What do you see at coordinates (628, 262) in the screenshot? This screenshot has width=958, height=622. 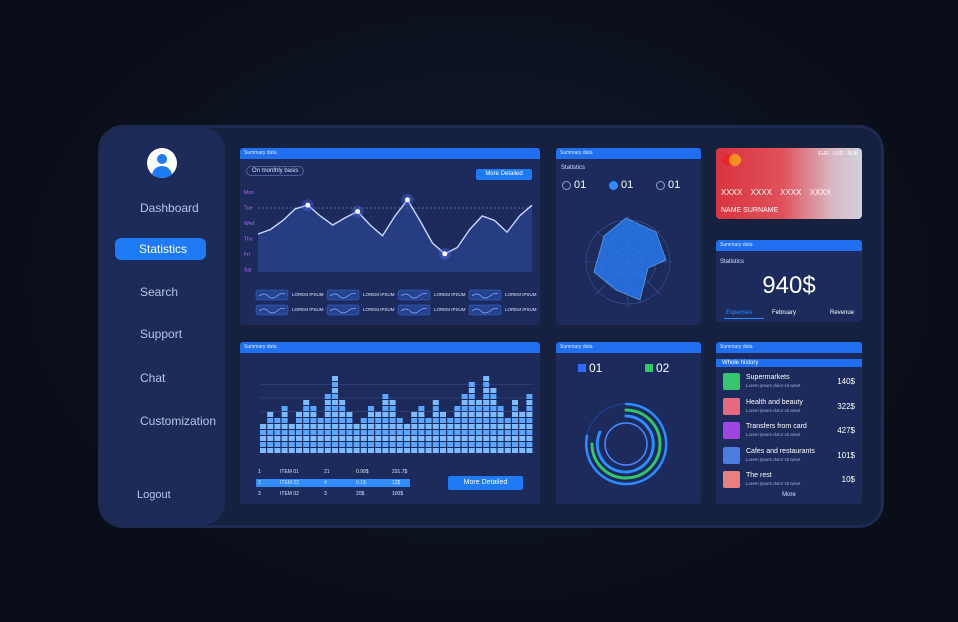 I see `radar-chart` at bounding box center [628, 262].